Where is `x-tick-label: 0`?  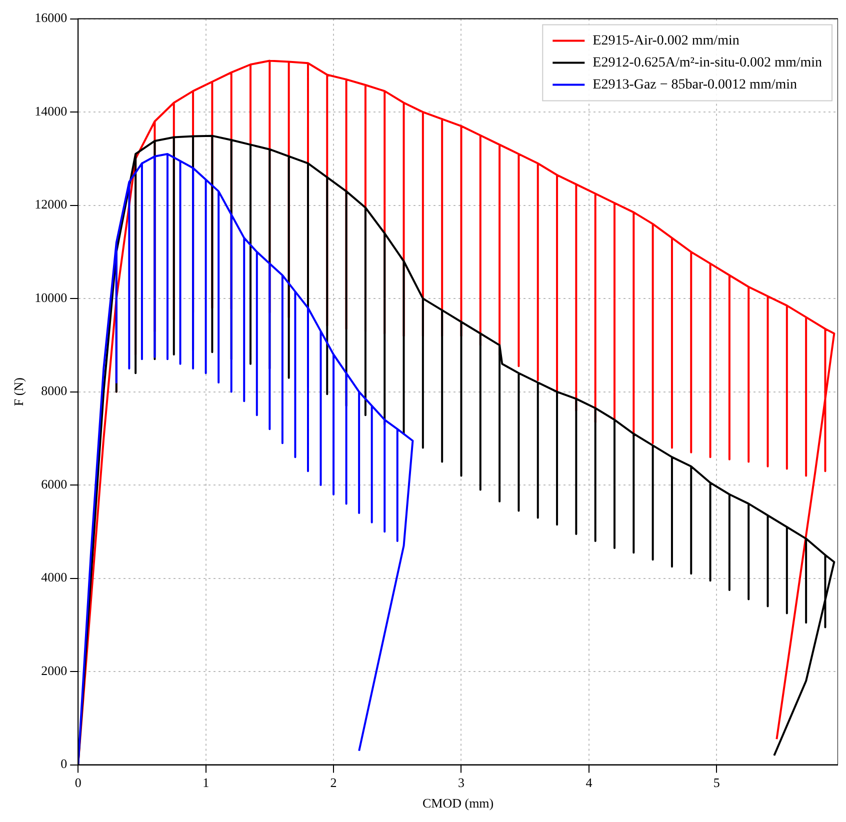
x-tick-label: 0 is located at coordinates (78, 782).